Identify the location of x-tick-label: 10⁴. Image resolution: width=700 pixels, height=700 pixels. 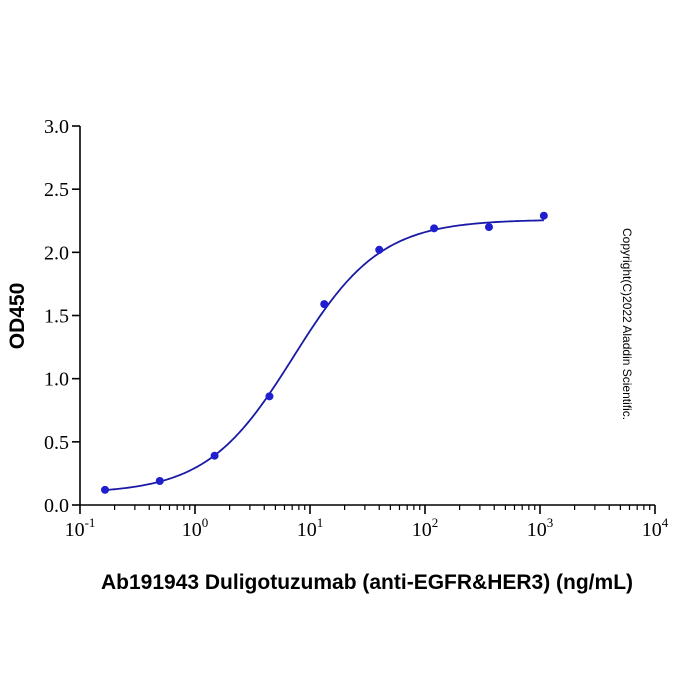
(655, 528).